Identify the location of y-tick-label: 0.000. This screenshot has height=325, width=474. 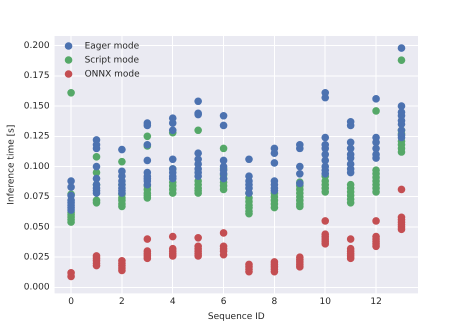
(37, 287).